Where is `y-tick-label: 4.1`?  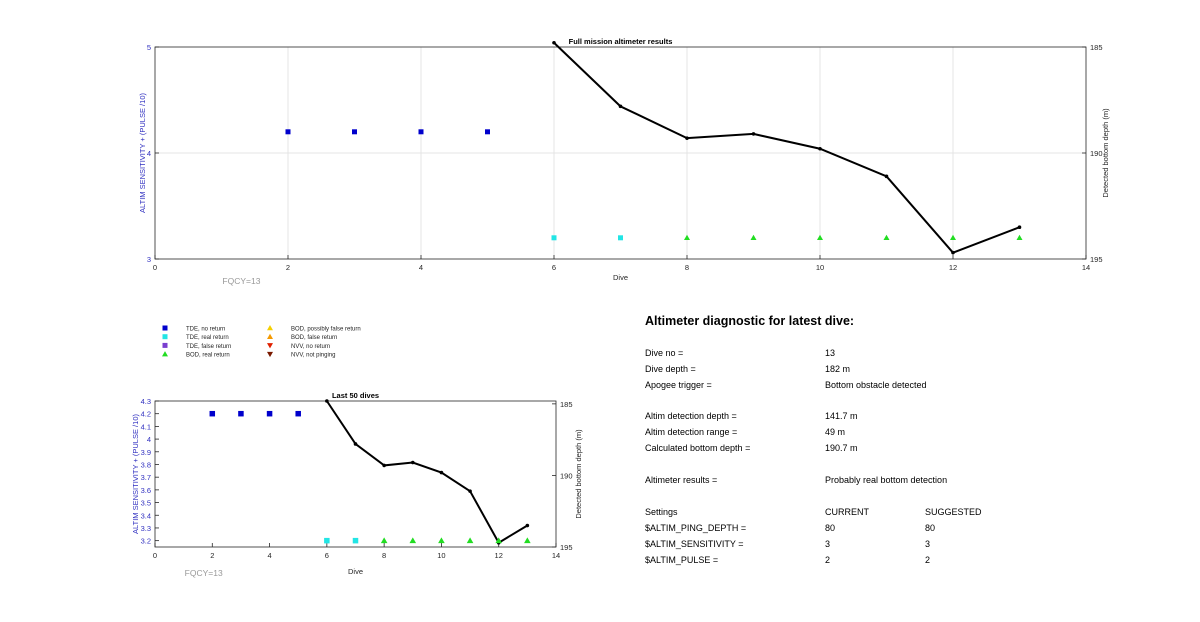
y-tick-label: 4.1 is located at coordinates (146, 426).